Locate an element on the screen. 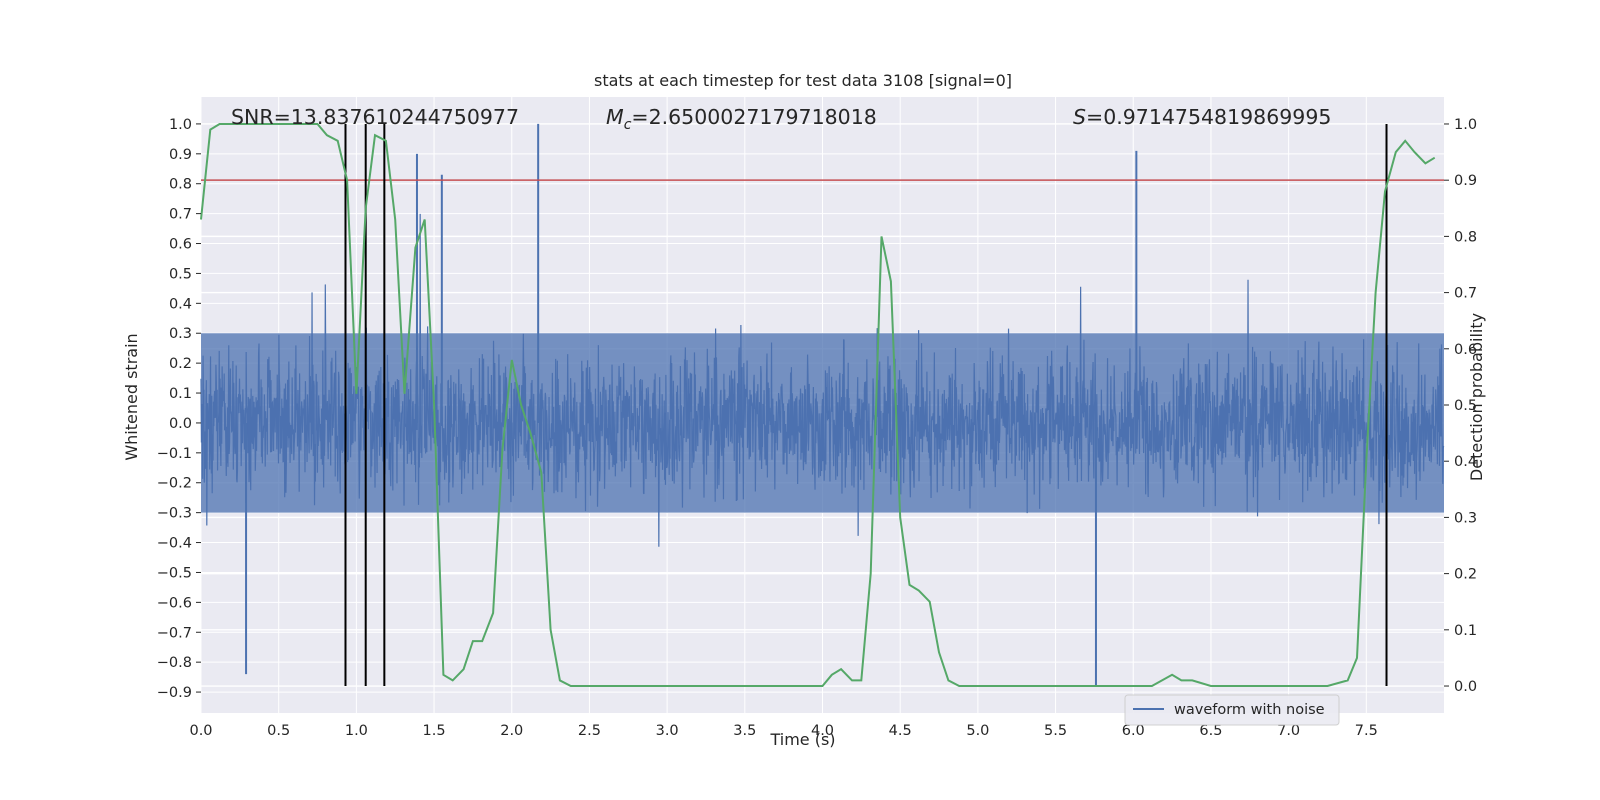 The height and width of the screenshot is (800, 1600). y-tick-label: −0.4 is located at coordinates (174, 544).